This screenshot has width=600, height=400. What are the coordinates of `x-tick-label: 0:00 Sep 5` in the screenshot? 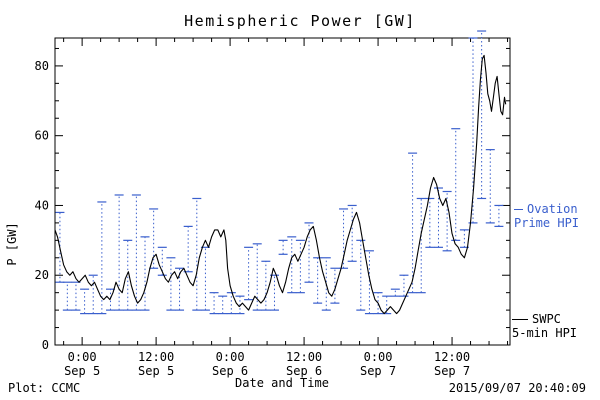 It's located at (82, 364).